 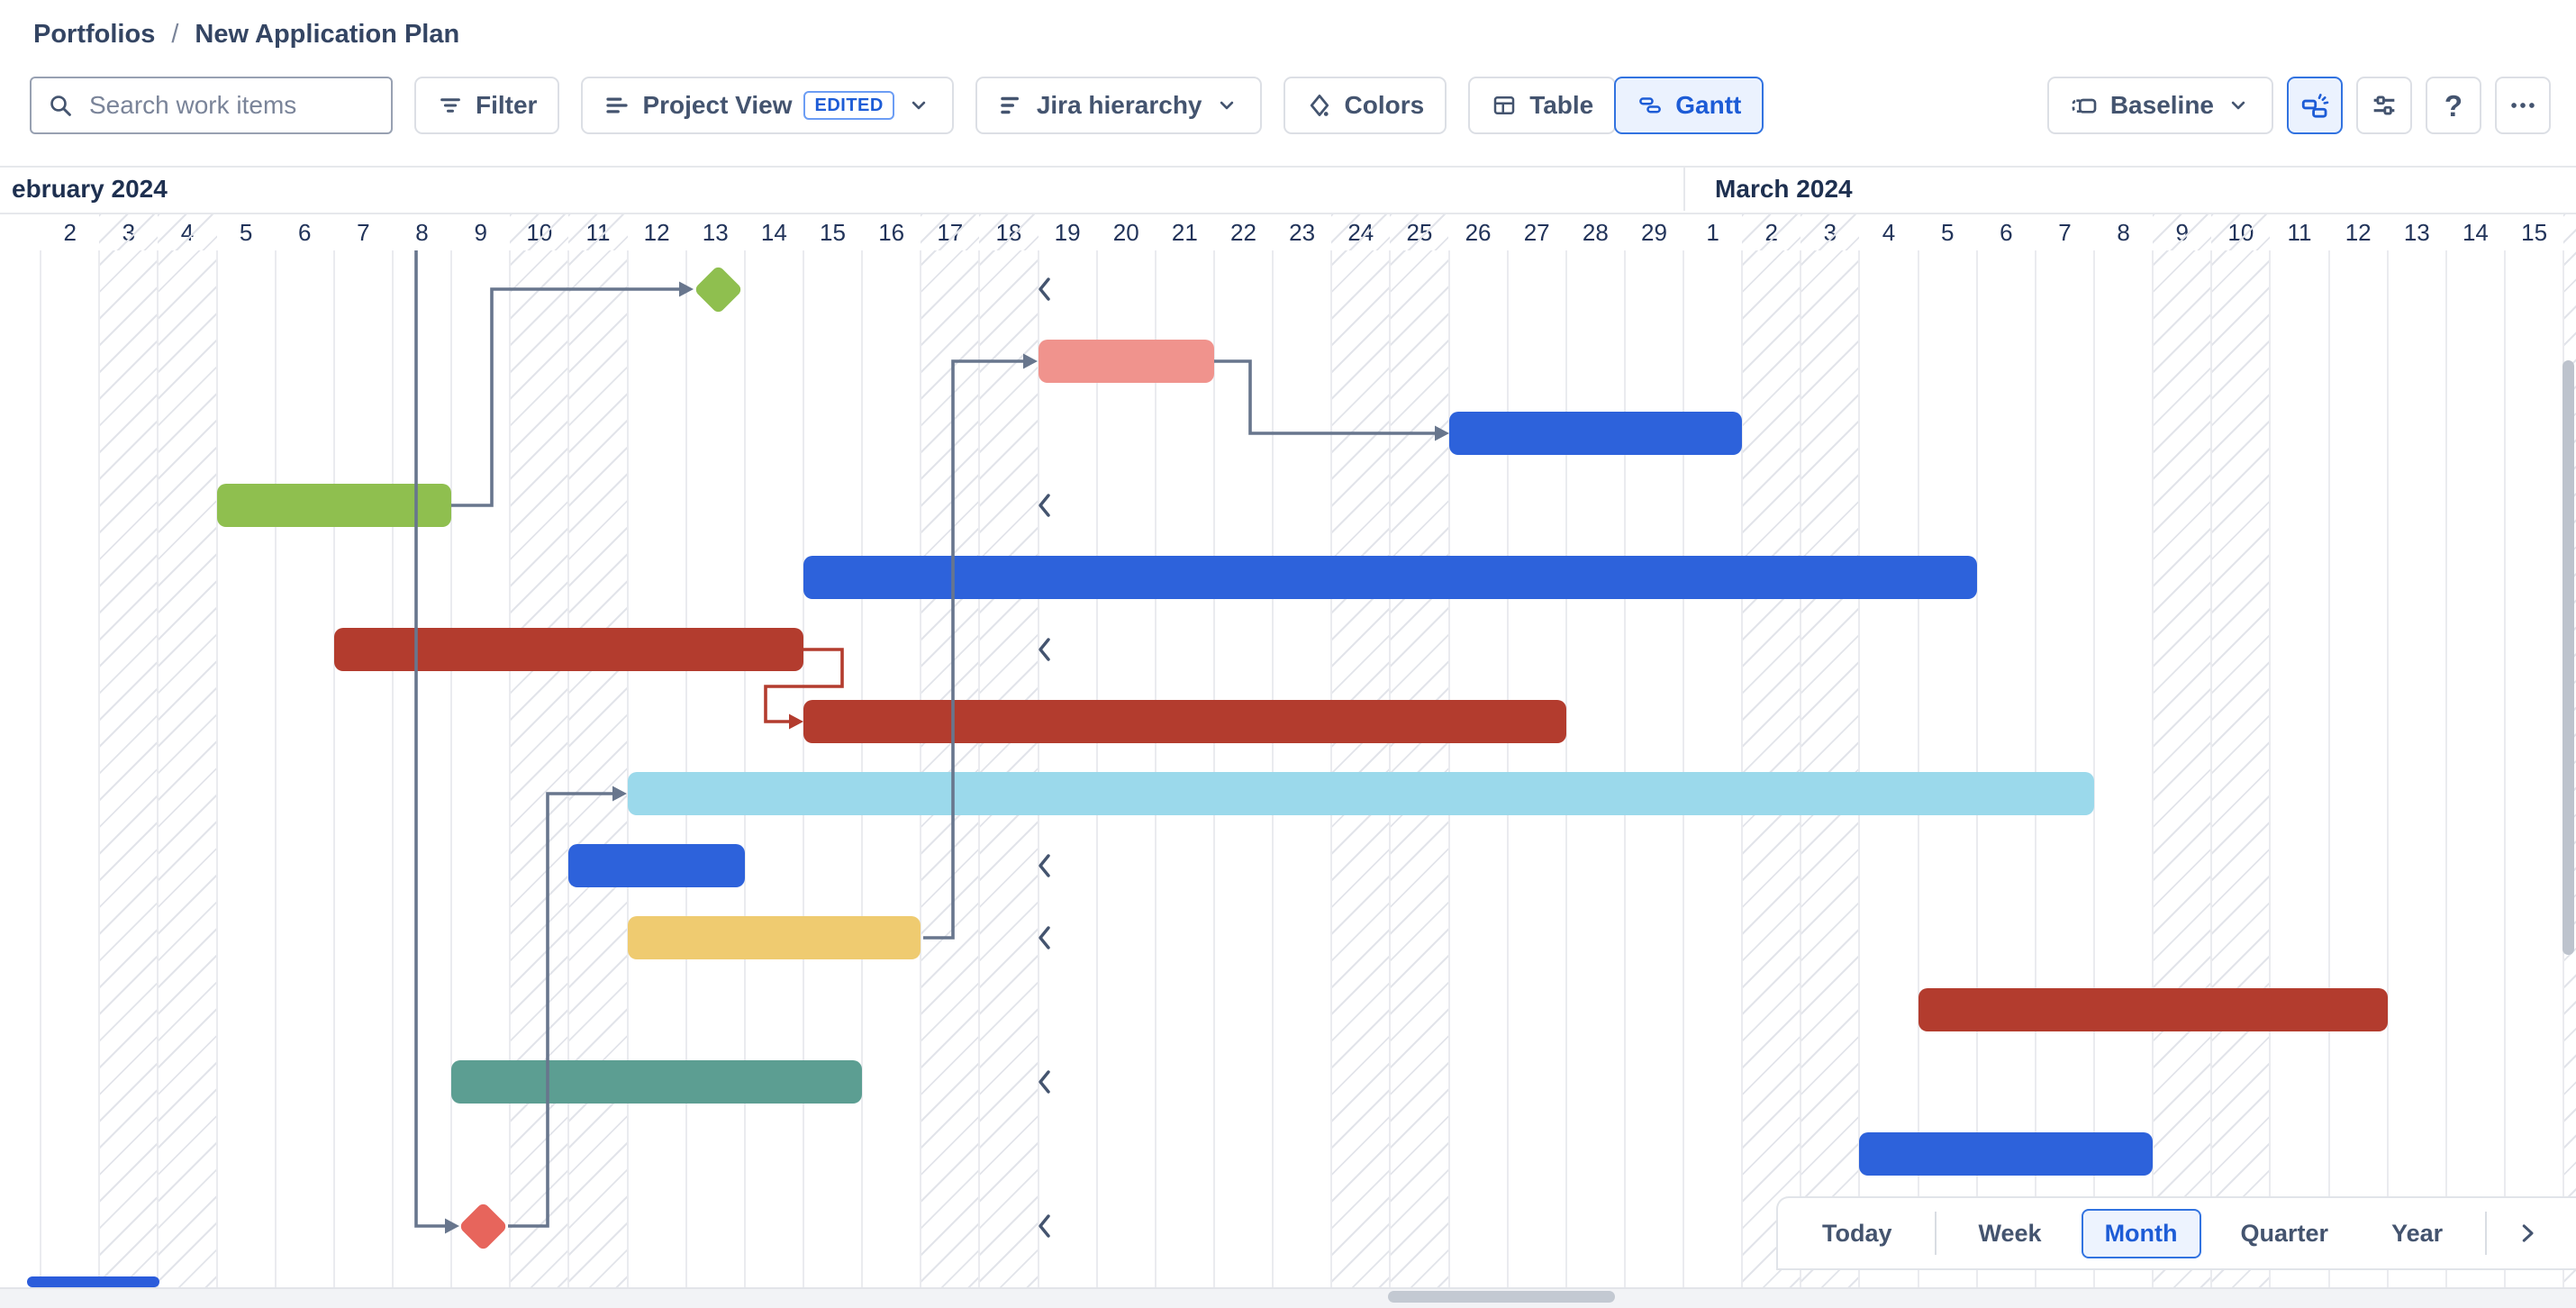 I want to click on settings-sliders-button, so click(x=2384, y=105).